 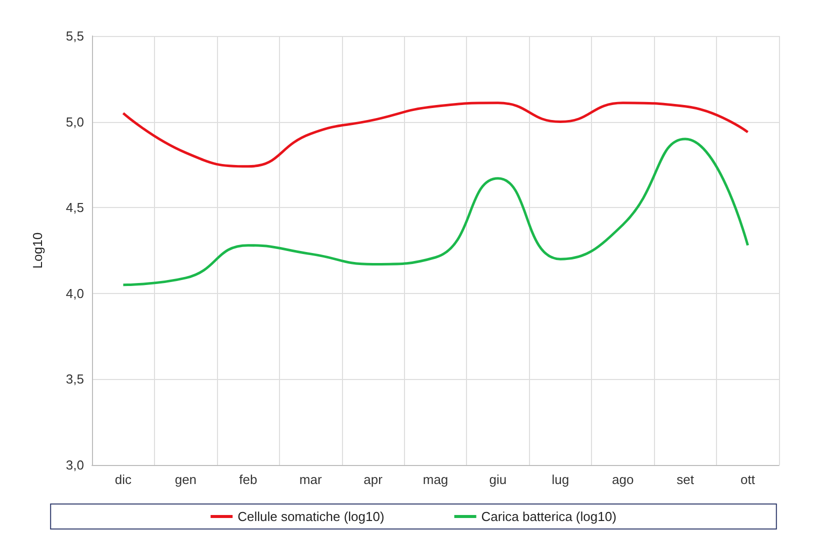 What do you see at coordinates (685, 479) in the screenshot?
I see `x-tick-label: set` at bounding box center [685, 479].